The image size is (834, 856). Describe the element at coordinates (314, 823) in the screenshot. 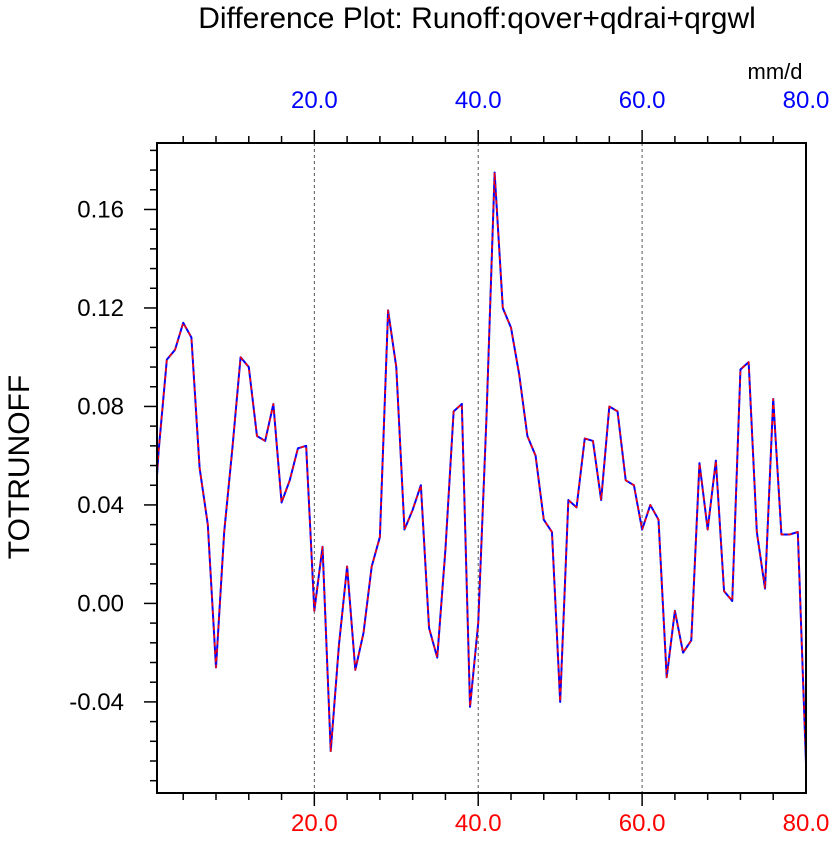

I see `x-tick-label-bottom: 20.0` at that location.